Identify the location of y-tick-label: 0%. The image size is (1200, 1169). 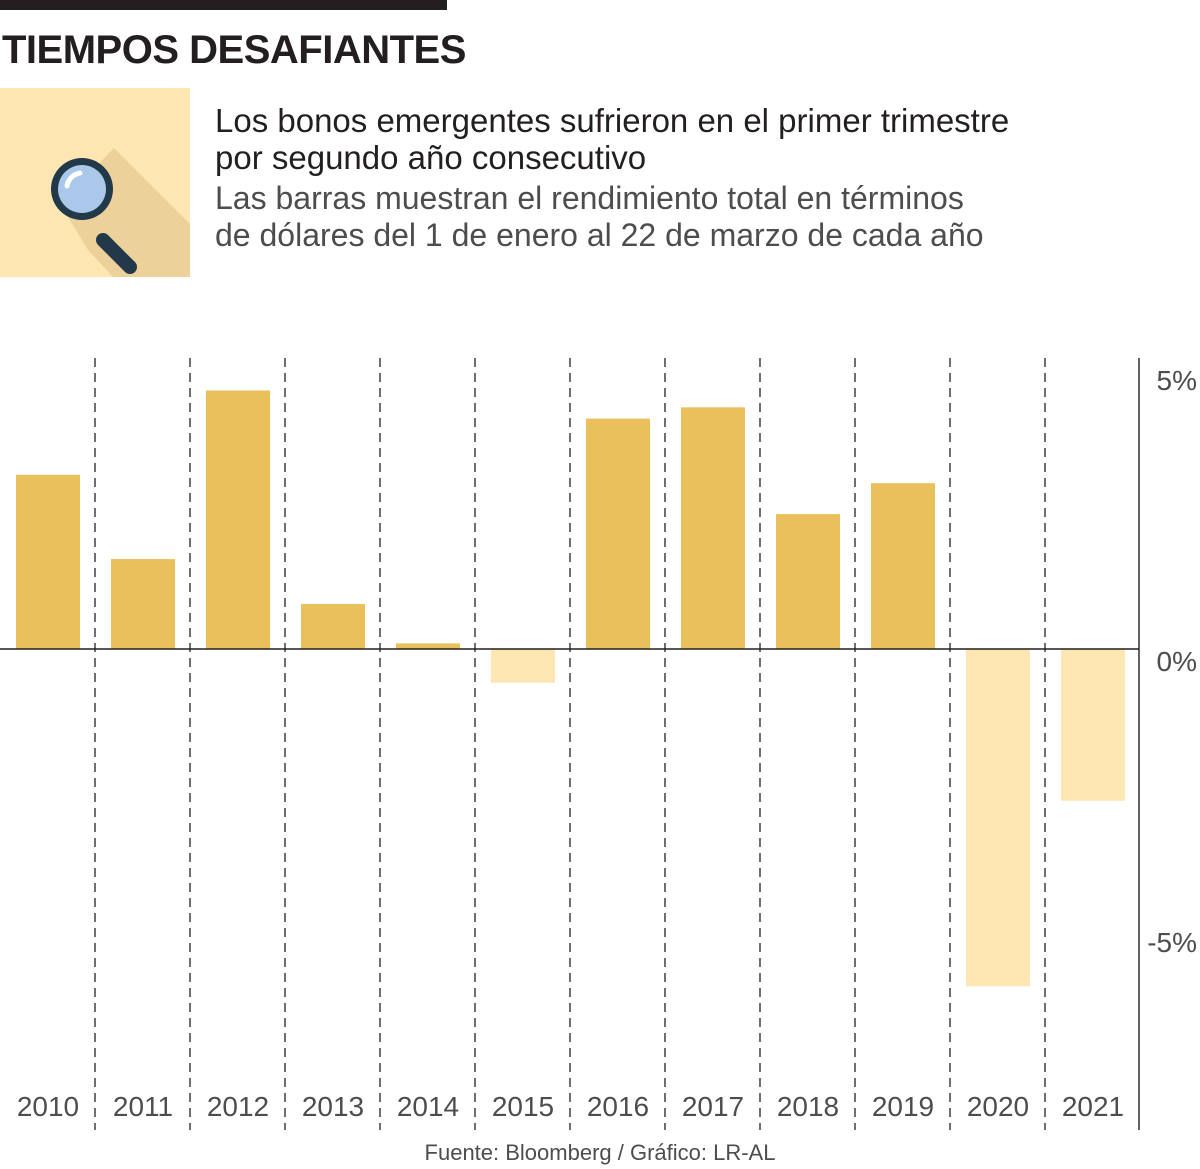
(1177, 661).